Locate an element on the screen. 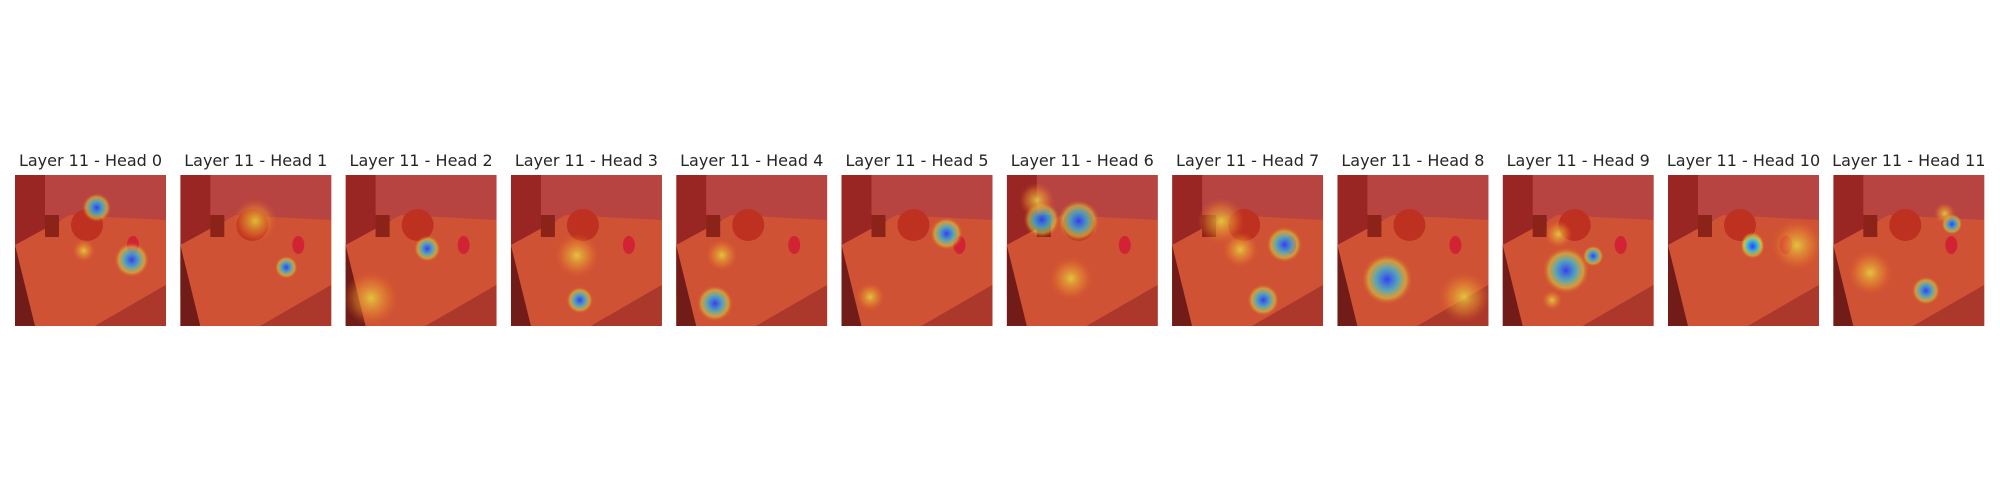 This screenshot has height=500, width=2000. panel-title: Layer 11 - Head 4 is located at coordinates (751, 160).